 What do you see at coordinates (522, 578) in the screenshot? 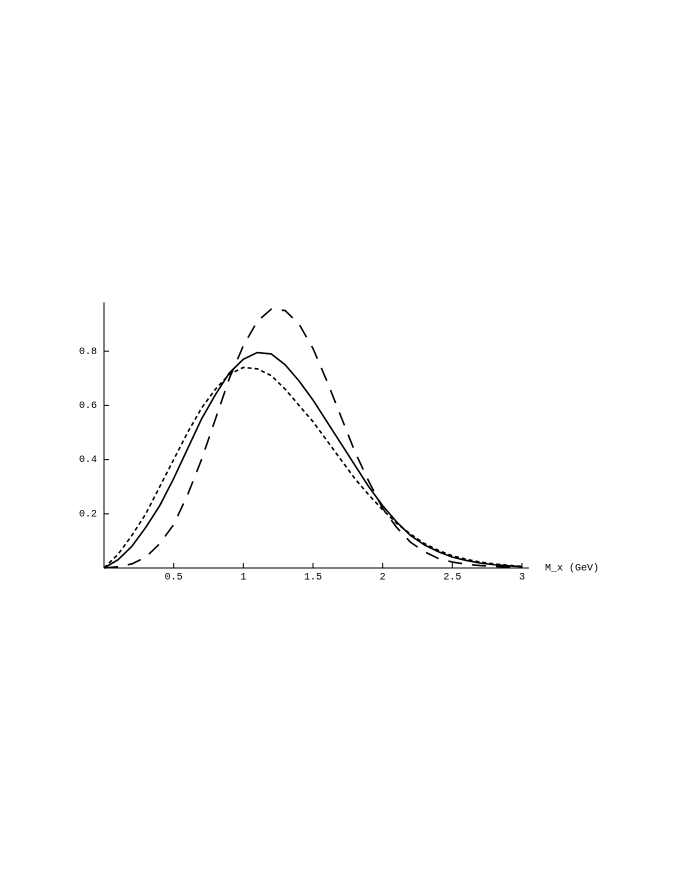
I see `x-tick-label: 3` at bounding box center [522, 578].